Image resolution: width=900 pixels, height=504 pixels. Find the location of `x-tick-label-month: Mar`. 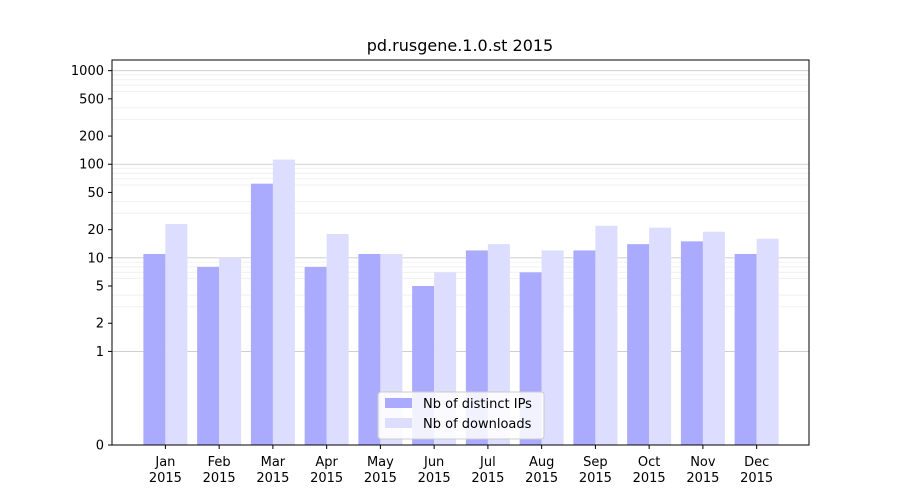

x-tick-label-month: Mar is located at coordinates (273, 462).